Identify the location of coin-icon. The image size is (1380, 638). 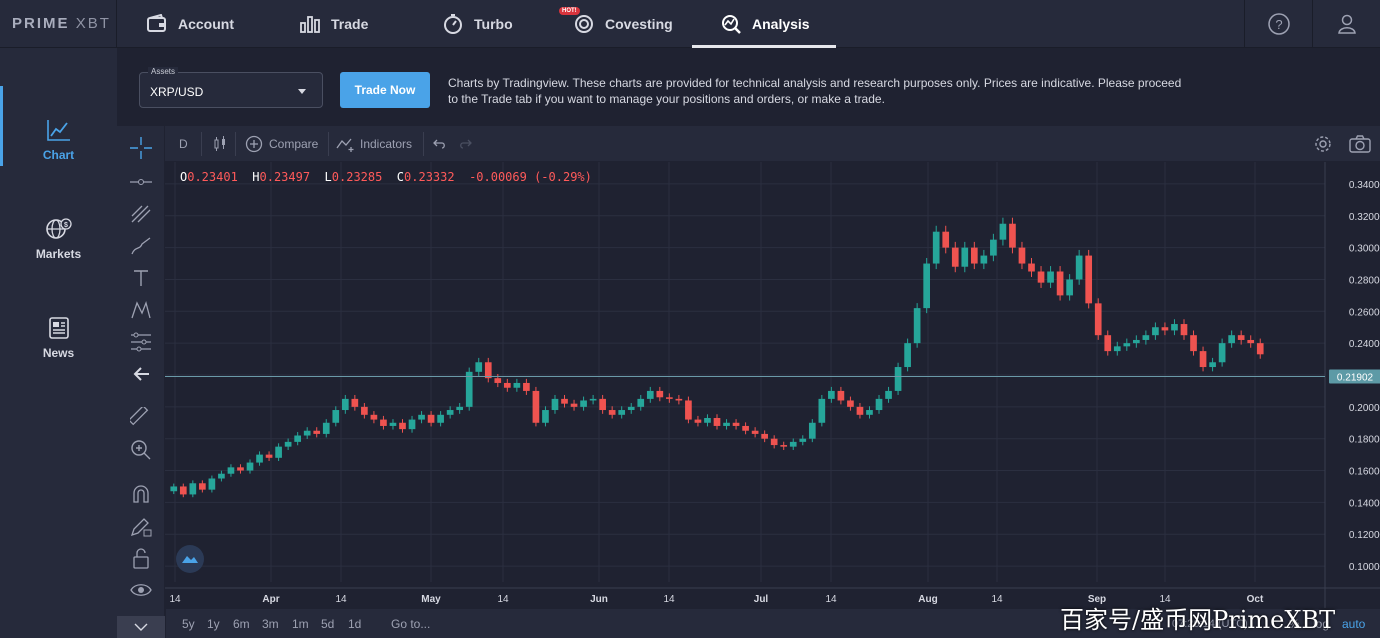
(584, 24).